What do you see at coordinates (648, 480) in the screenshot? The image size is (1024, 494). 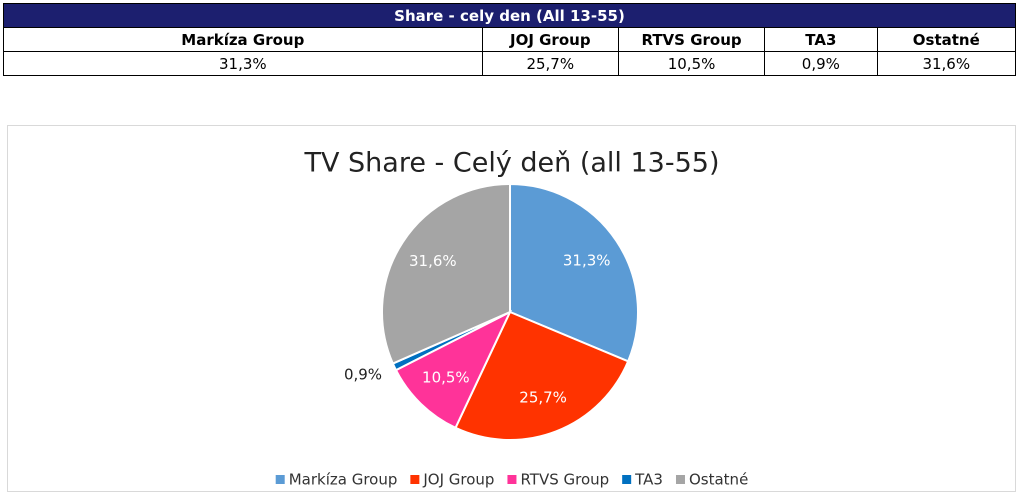 I see `legend-label: TA3` at bounding box center [648, 480].